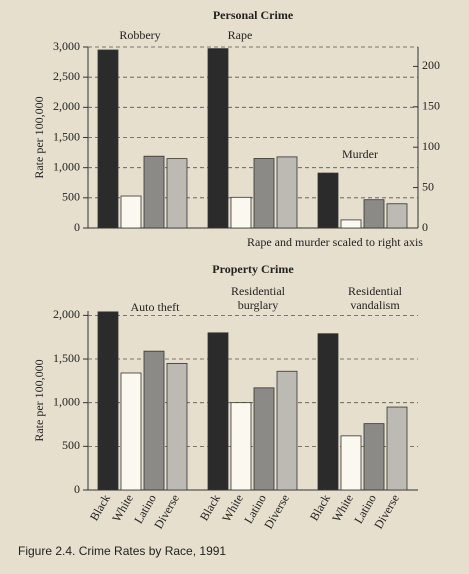 This screenshot has width=469, height=574. Describe the element at coordinates (431, 146) in the screenshot. I see `y2-tick-label: 100` at that location.